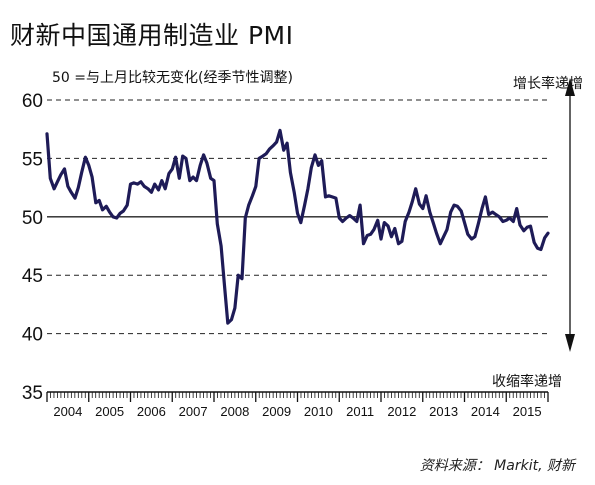 The image size is (595, 485). I want to click on x-tick-label: 2015, so click(527, 411).